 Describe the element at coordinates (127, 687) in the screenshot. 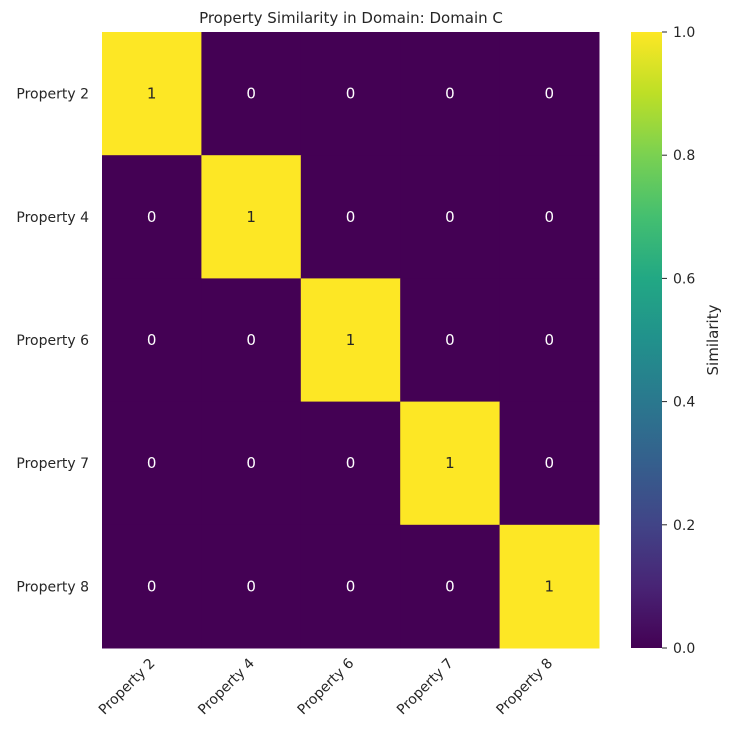

I see `x-tick-label: Property 2` at that location.